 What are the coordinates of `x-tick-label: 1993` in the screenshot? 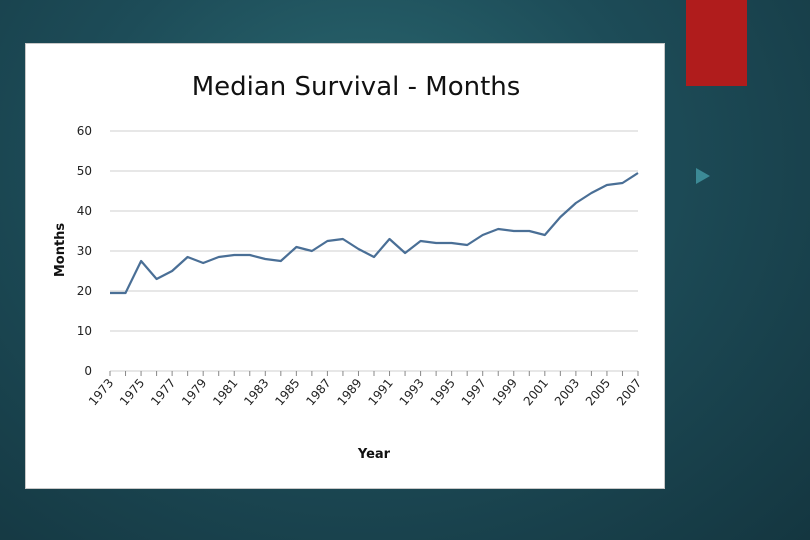 It's located at (412, 392).